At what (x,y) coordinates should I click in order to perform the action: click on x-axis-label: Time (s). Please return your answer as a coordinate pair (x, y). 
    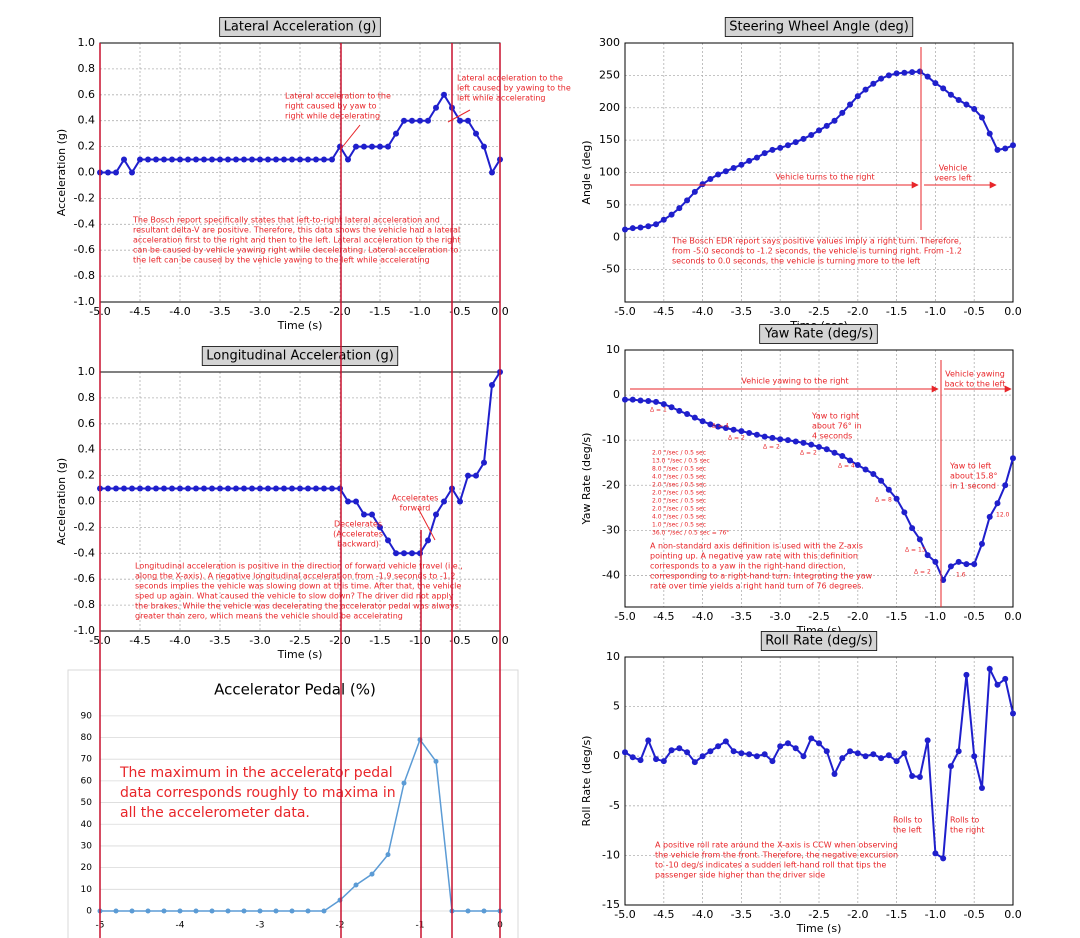
    Looking at the image, I should click on (300, 654).